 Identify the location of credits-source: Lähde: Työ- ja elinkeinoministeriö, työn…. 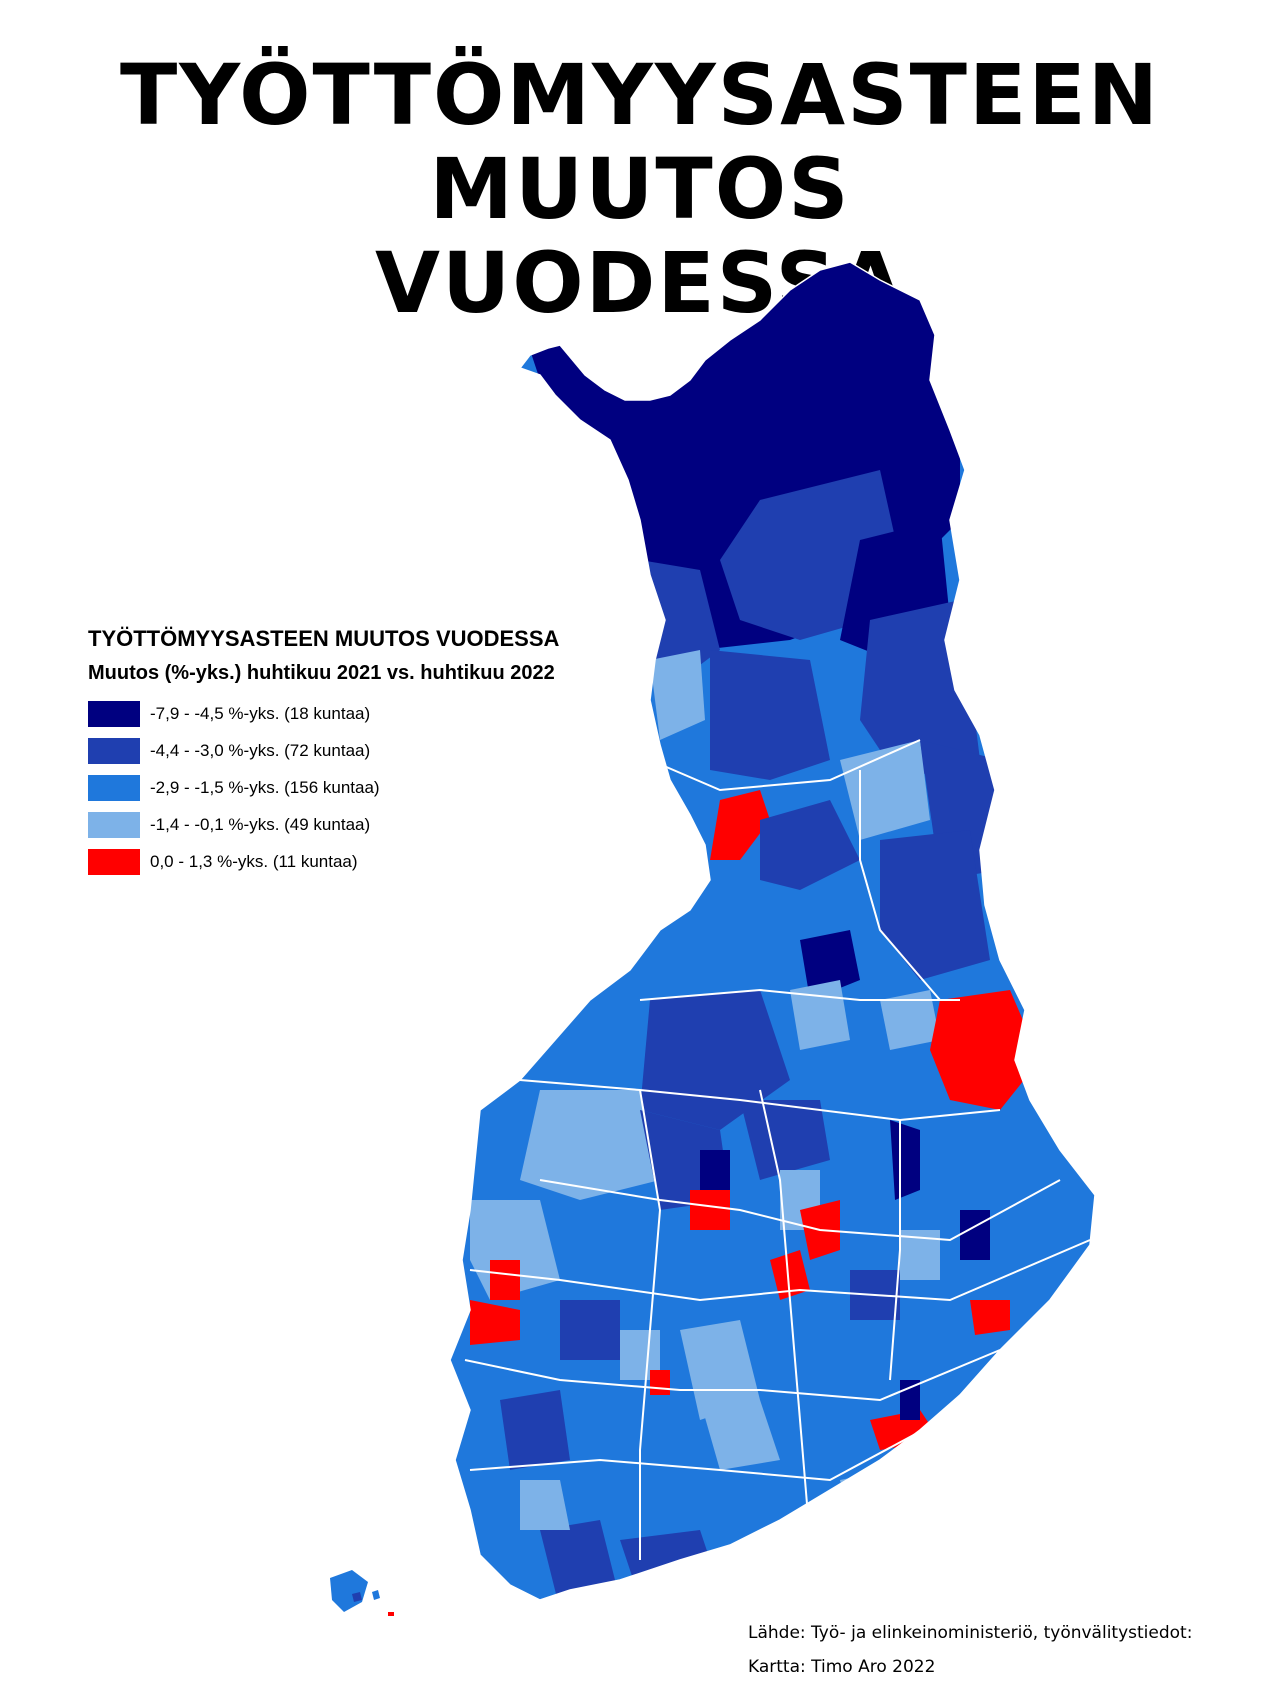
(970, 1633).